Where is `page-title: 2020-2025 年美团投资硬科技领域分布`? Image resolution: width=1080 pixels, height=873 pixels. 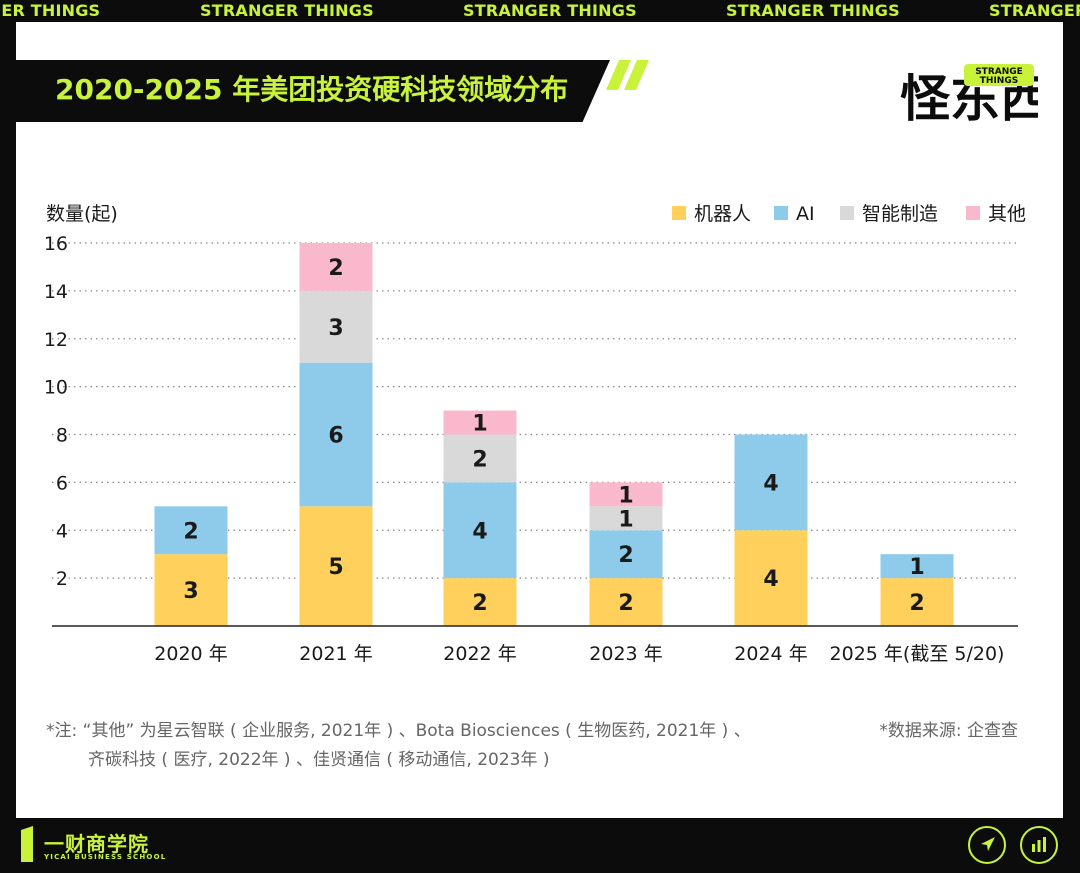 page-title: 2020-2025 年美团投资硬科技领域分布 is located at coordinates (312, 89).